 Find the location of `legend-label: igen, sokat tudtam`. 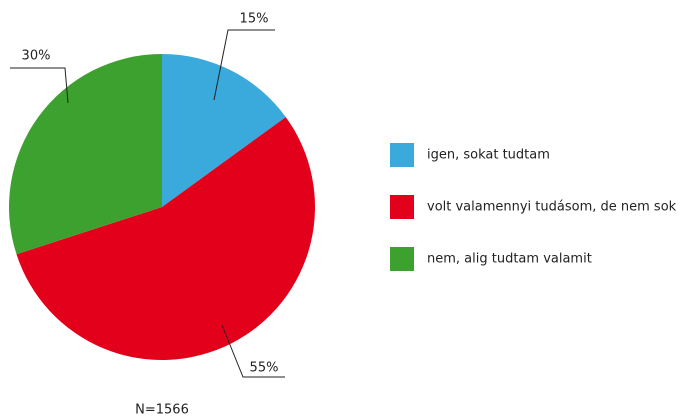

legend-label: igen, sokat tudtam is located at coordinates (488, 155).